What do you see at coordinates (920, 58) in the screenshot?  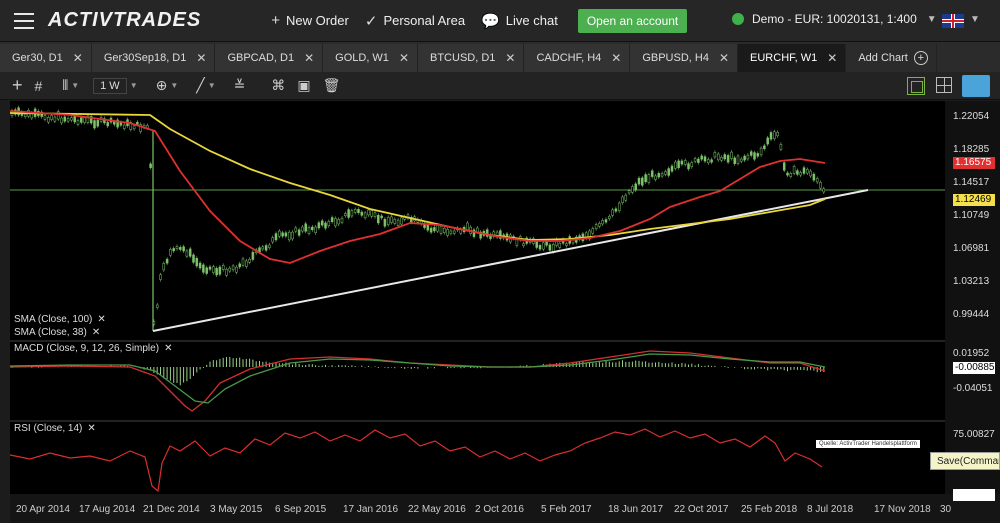 I see `plus-icon: +` at bounding box center [920, 58].